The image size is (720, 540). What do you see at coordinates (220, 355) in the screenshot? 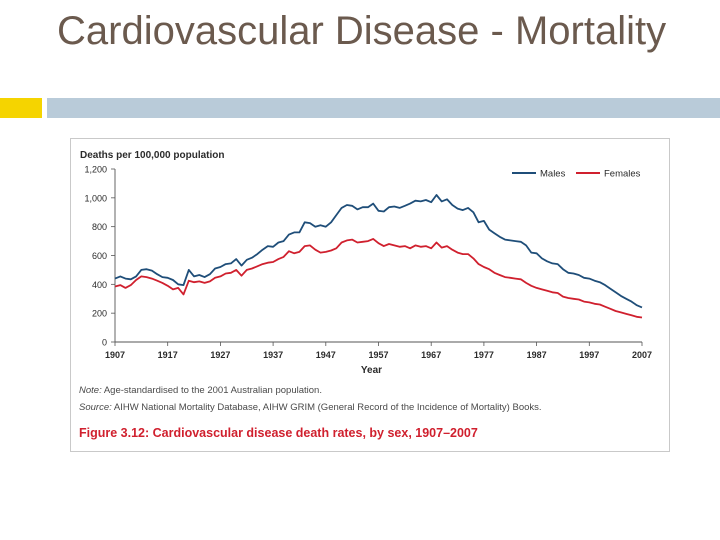
I see `x-tick-label: 1927` at bounding box center [220, 355].